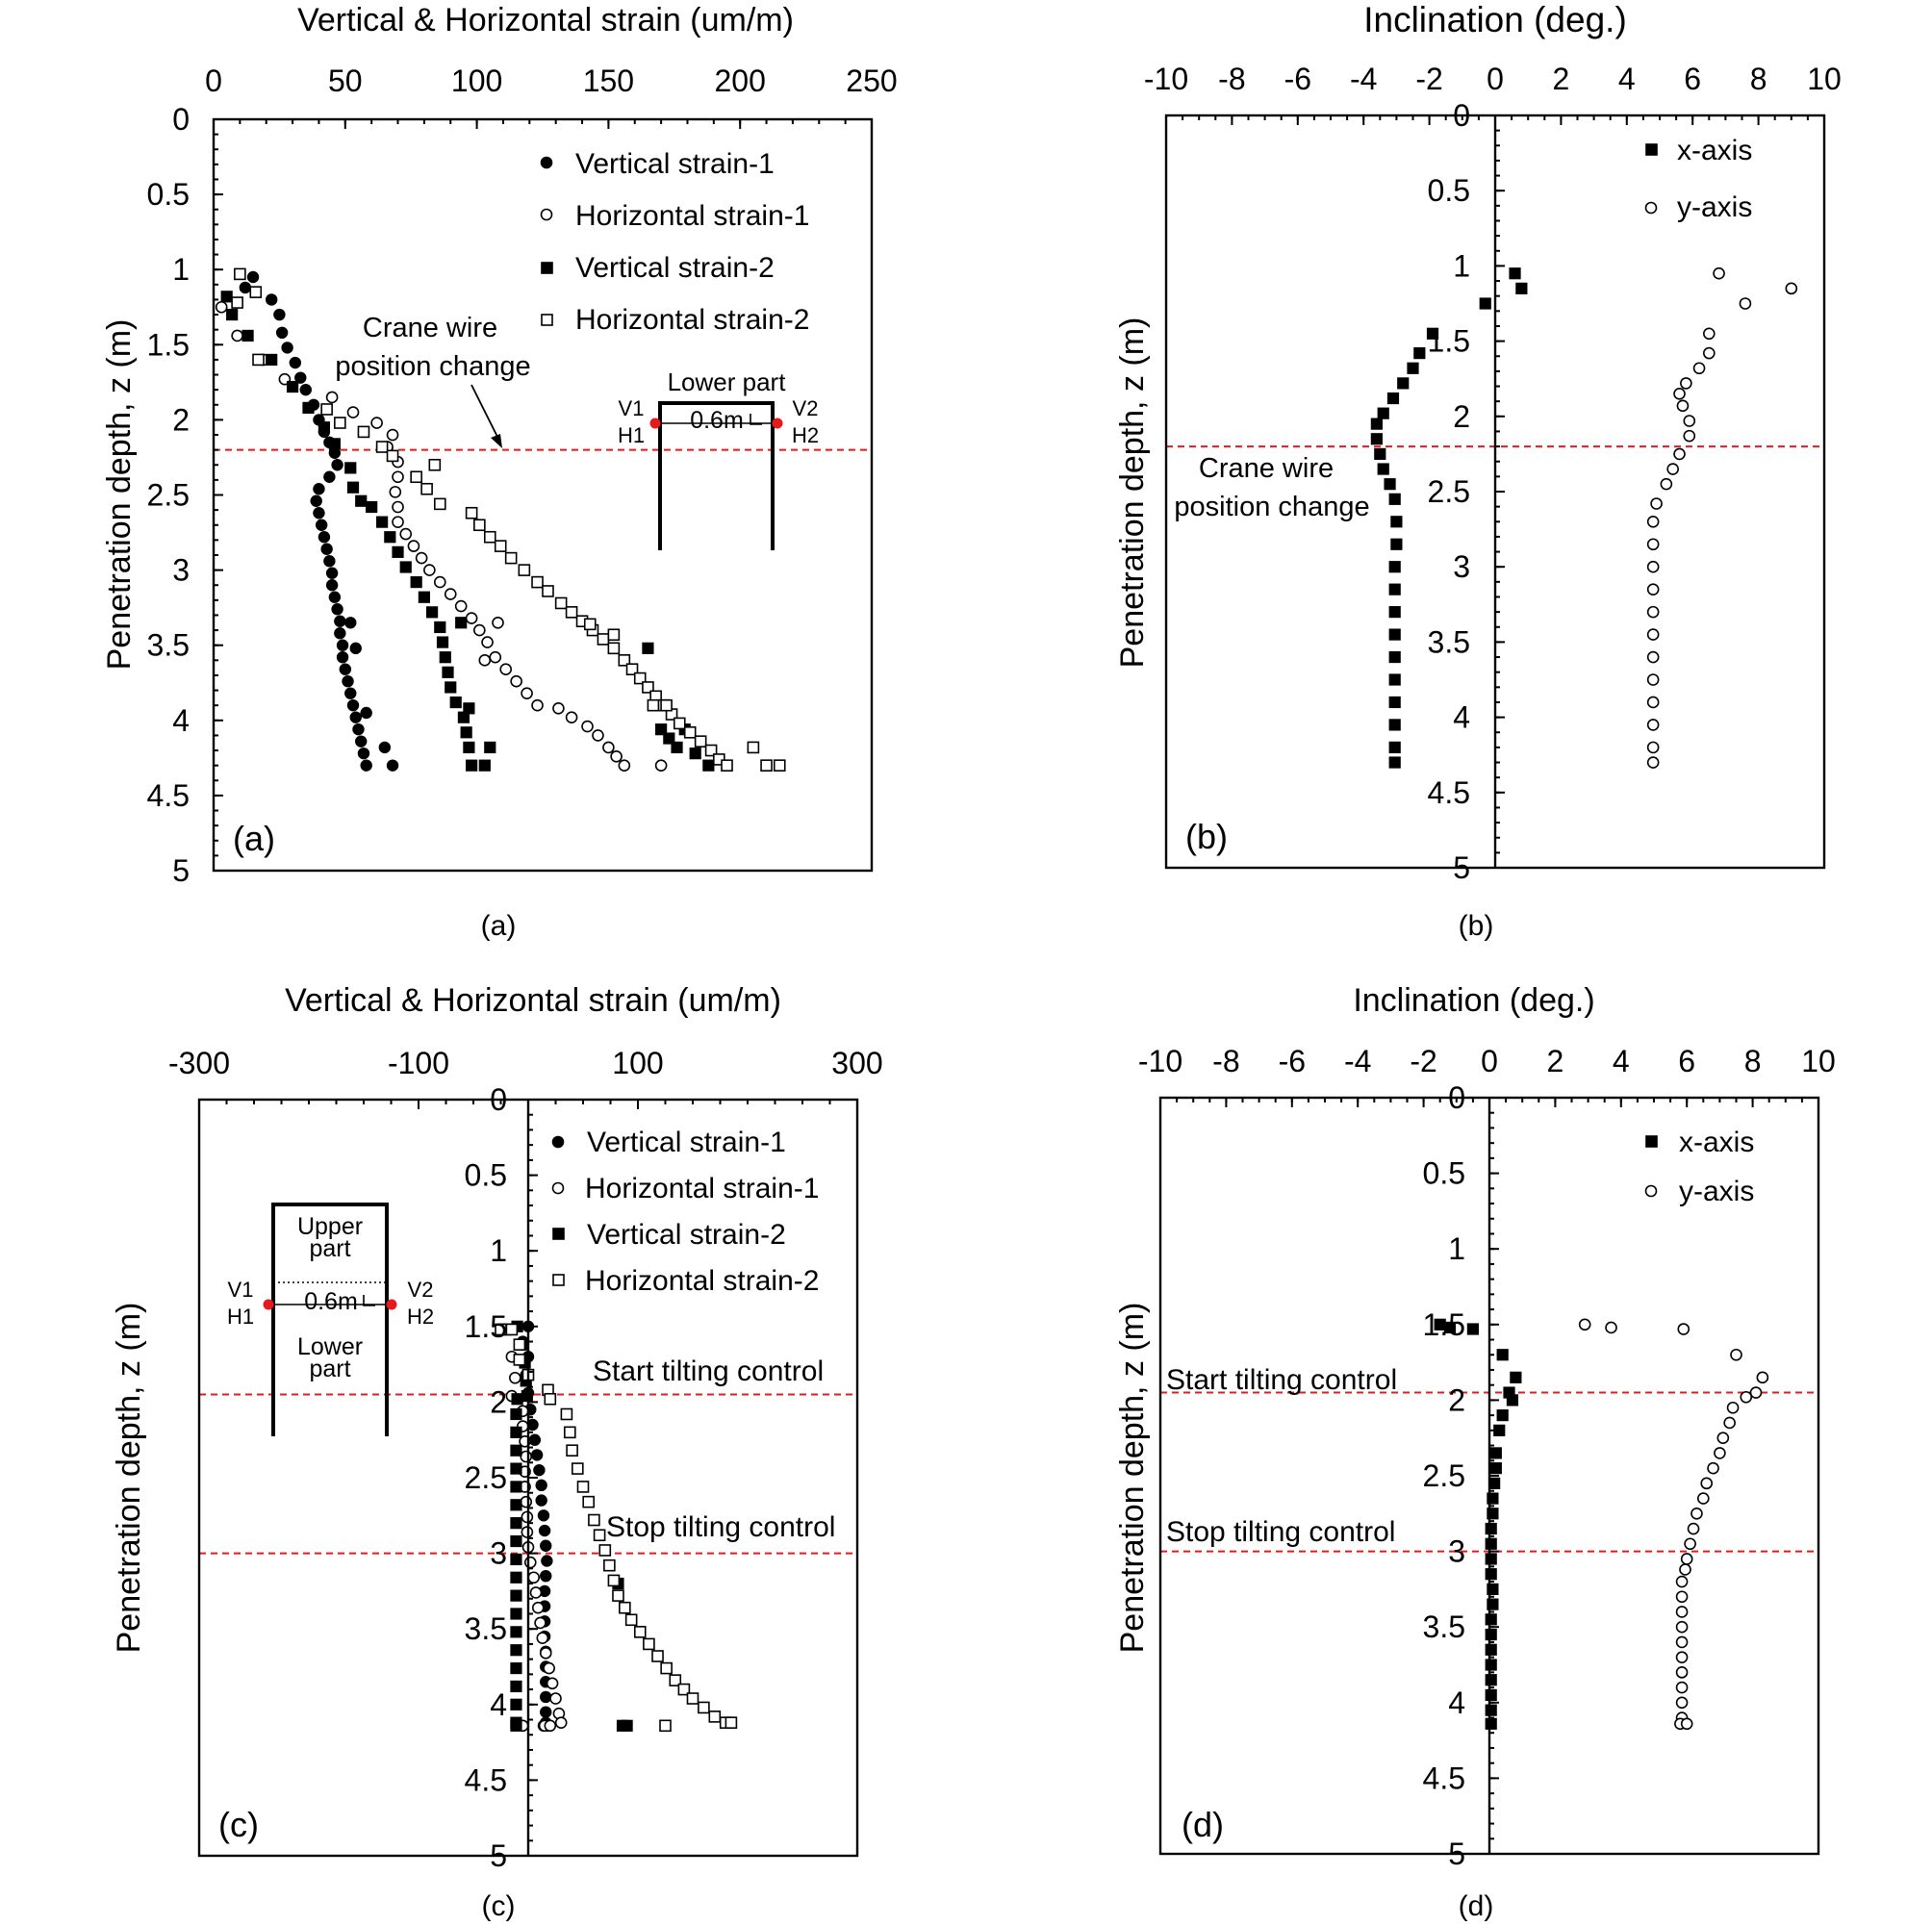  What do you see at coordinates (1444, 1324) in the screenshot?
I see `panel-d-y-tick-label-4: 1.5` at bounding box center [1444, 1324].